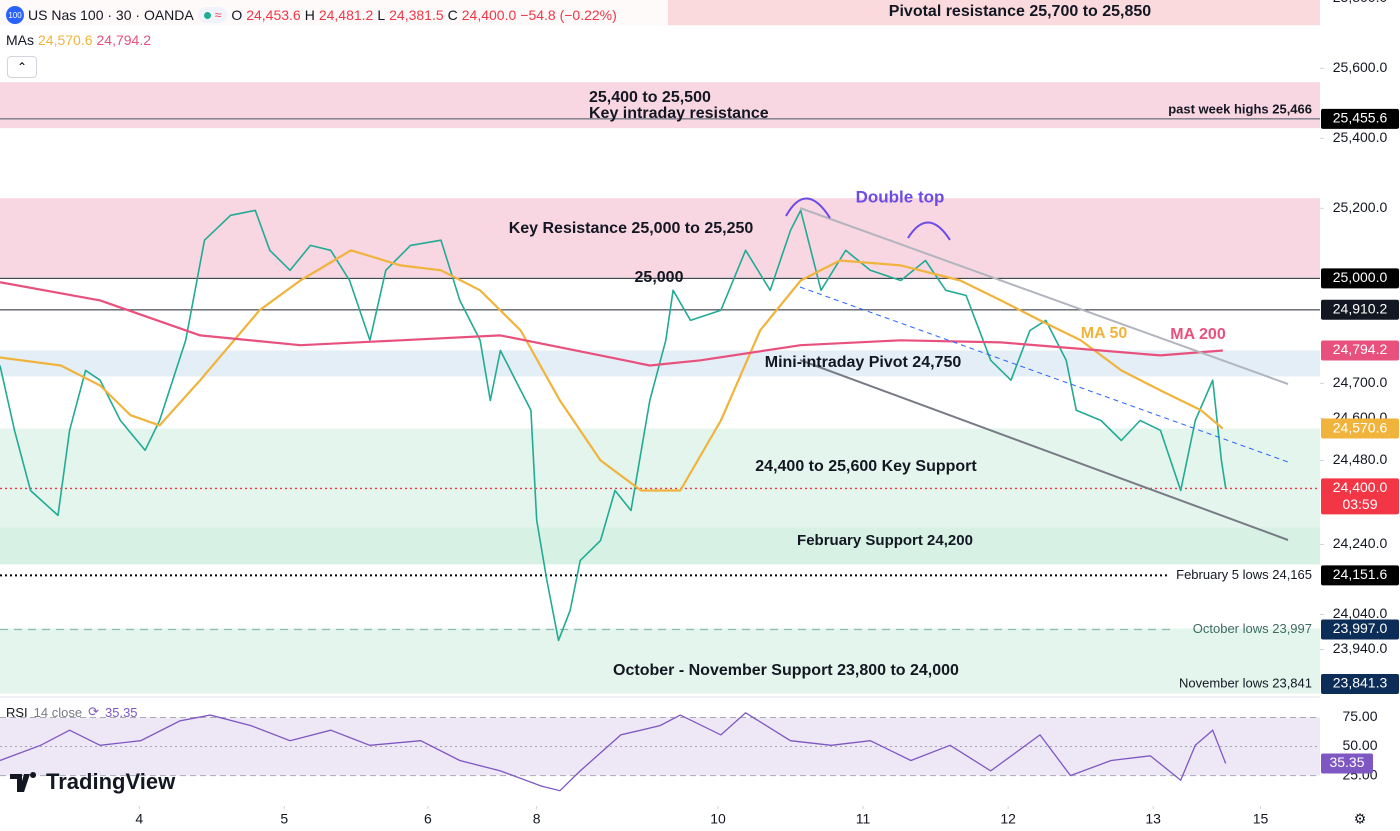 This screenshot has height=831, width=1400. What do you see at coordinates (346, 15) in the screenshot?
I see `ohlc-value: 24,481.2` at bounding box center [346, 15].